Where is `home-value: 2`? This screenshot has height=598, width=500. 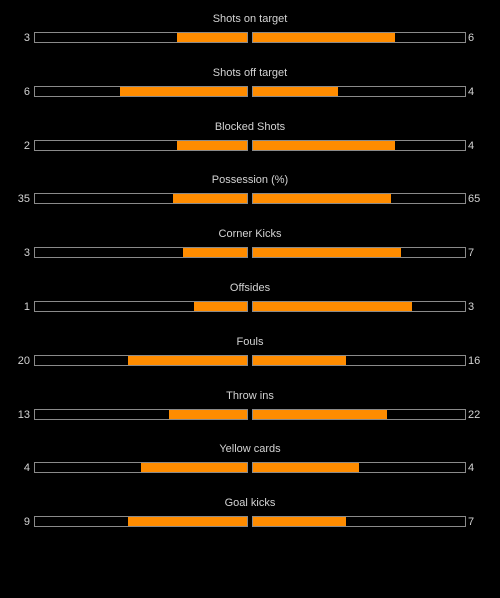 home-value: 2 is located at coordinates (26, 146).